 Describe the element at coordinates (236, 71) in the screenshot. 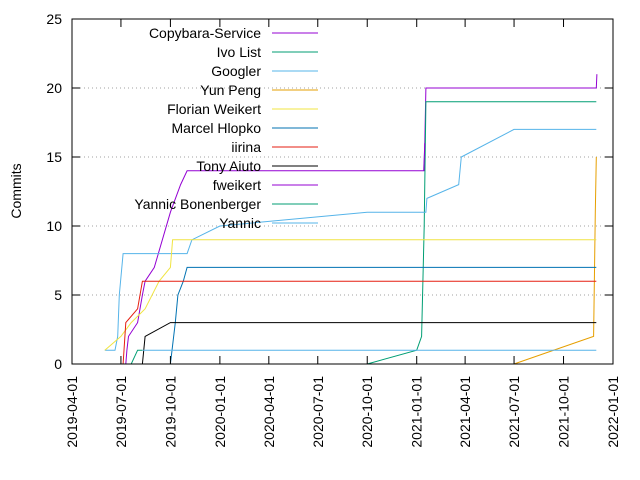

I see `legend-label-2: Googler` at that location.